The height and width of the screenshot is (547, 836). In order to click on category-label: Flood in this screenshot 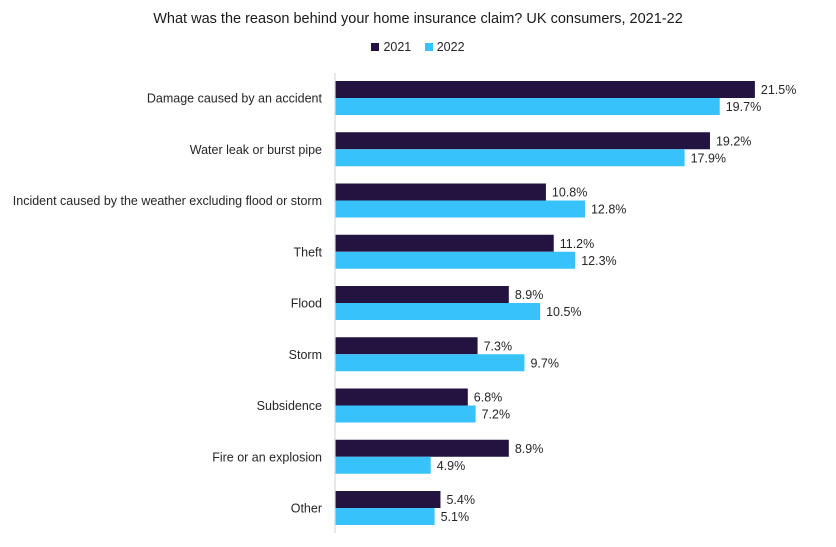, I will do `click(306, 304)`.